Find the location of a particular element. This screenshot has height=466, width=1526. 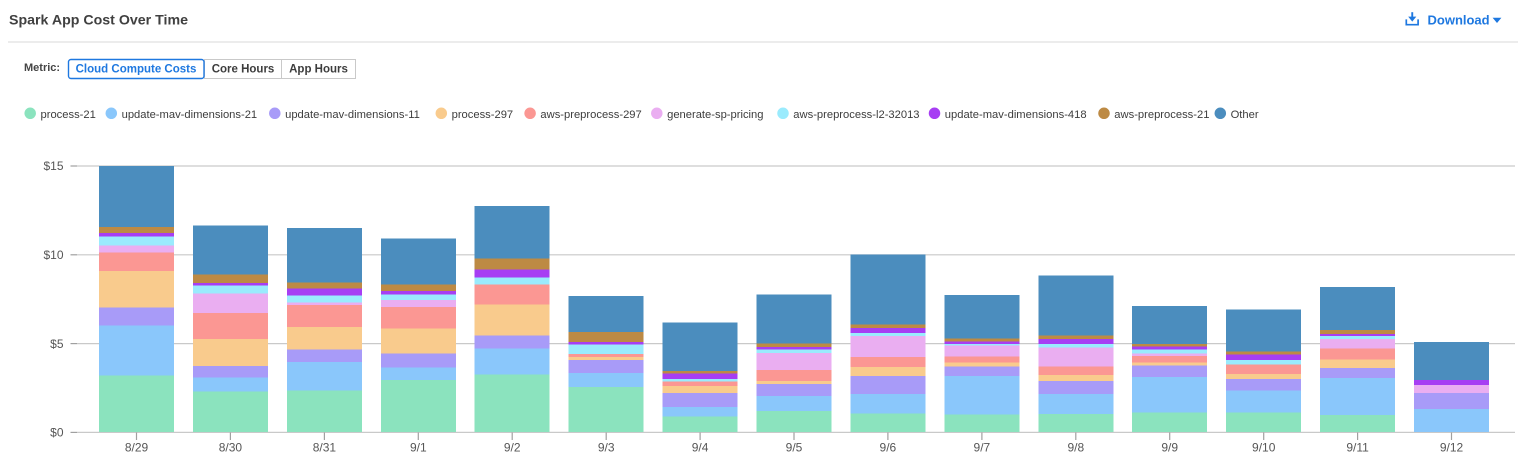

svg-text: 9/7 is located at coordinates (982, 448).